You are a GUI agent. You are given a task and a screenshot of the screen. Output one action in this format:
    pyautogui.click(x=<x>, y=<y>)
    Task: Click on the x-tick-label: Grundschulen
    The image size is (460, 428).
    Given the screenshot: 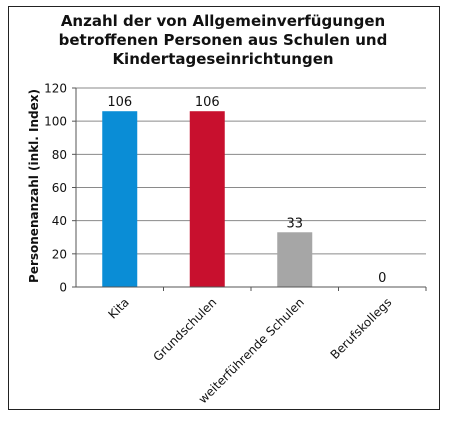 What is the action you would take?
    pyautogui.click(x=184, y=329)
    